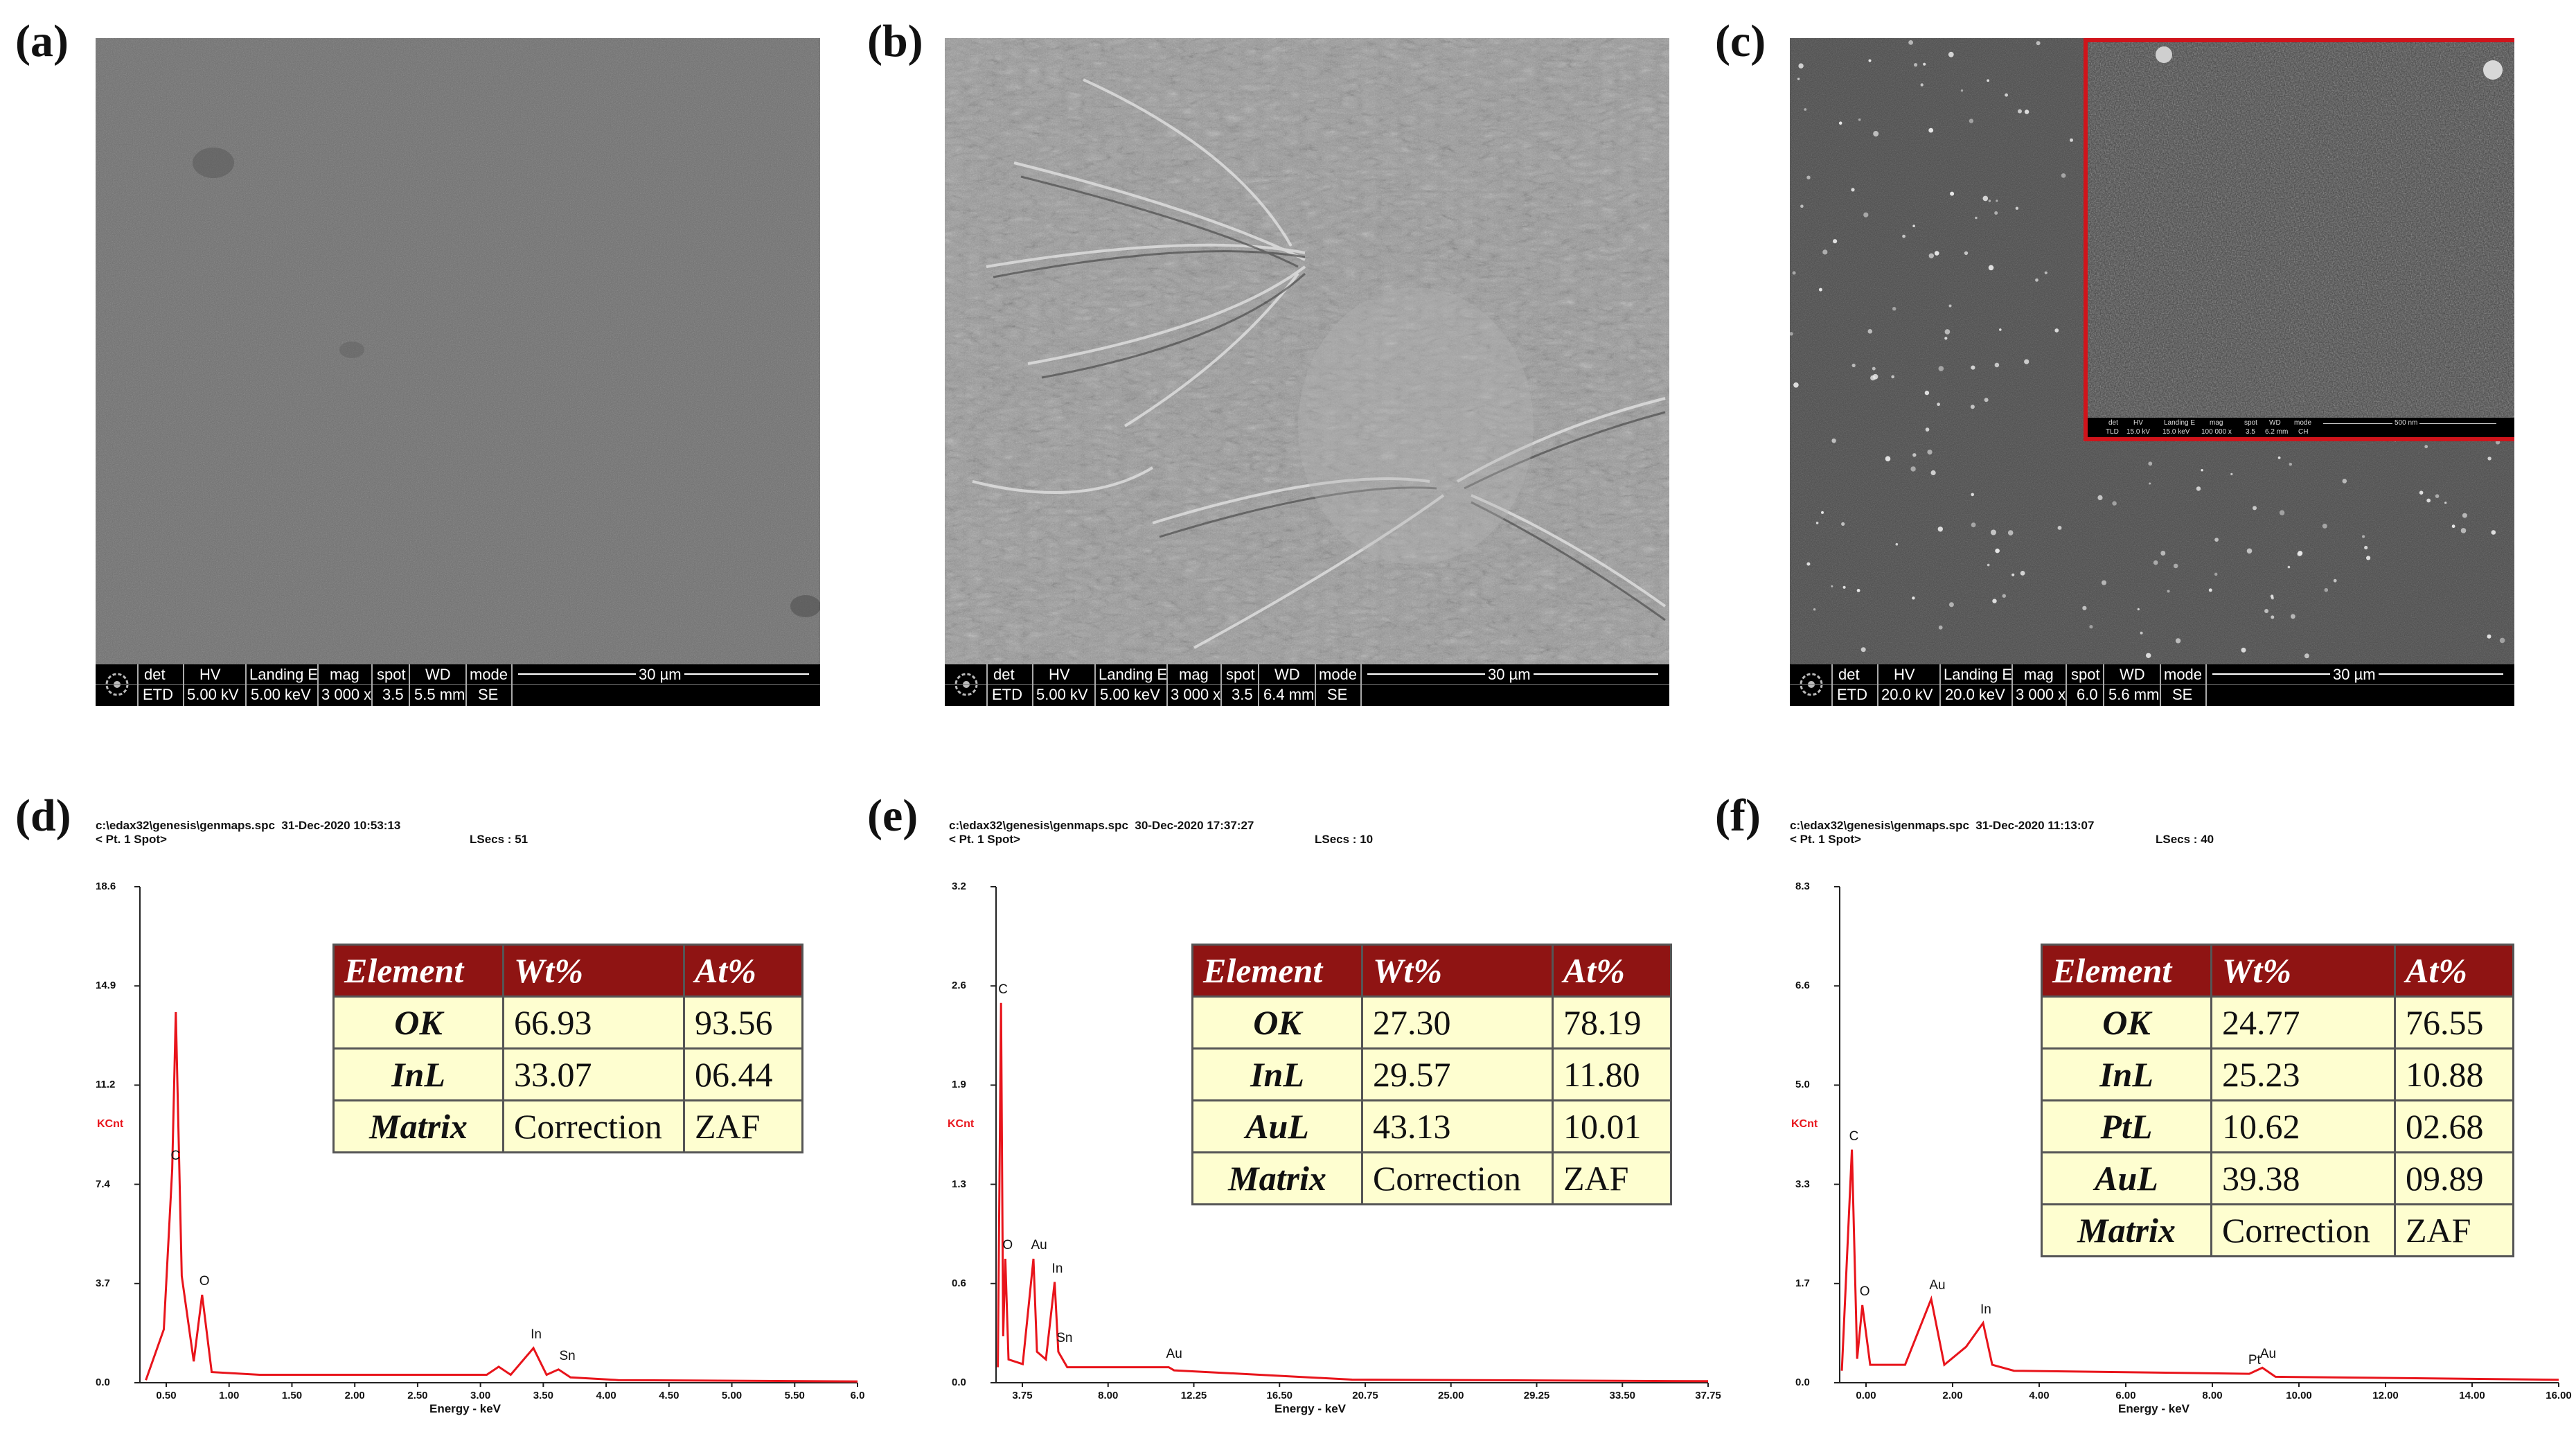 The image size is (2576, 1434). Describe the element at coordinates (2125, 1395) in the screenshot. I see `x-tick-label: 6.00` at that location.